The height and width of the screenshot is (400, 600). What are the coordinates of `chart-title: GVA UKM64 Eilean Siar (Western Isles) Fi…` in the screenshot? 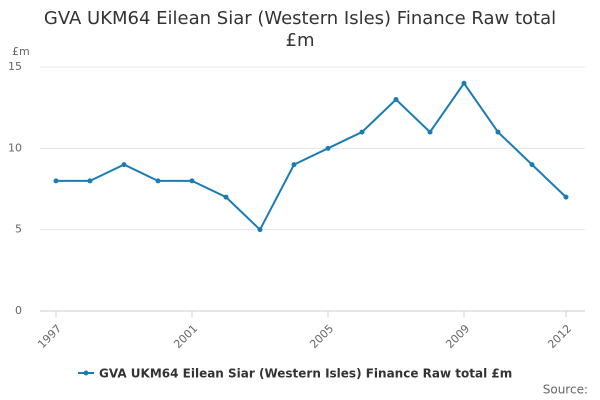 It's located at (300, 29).